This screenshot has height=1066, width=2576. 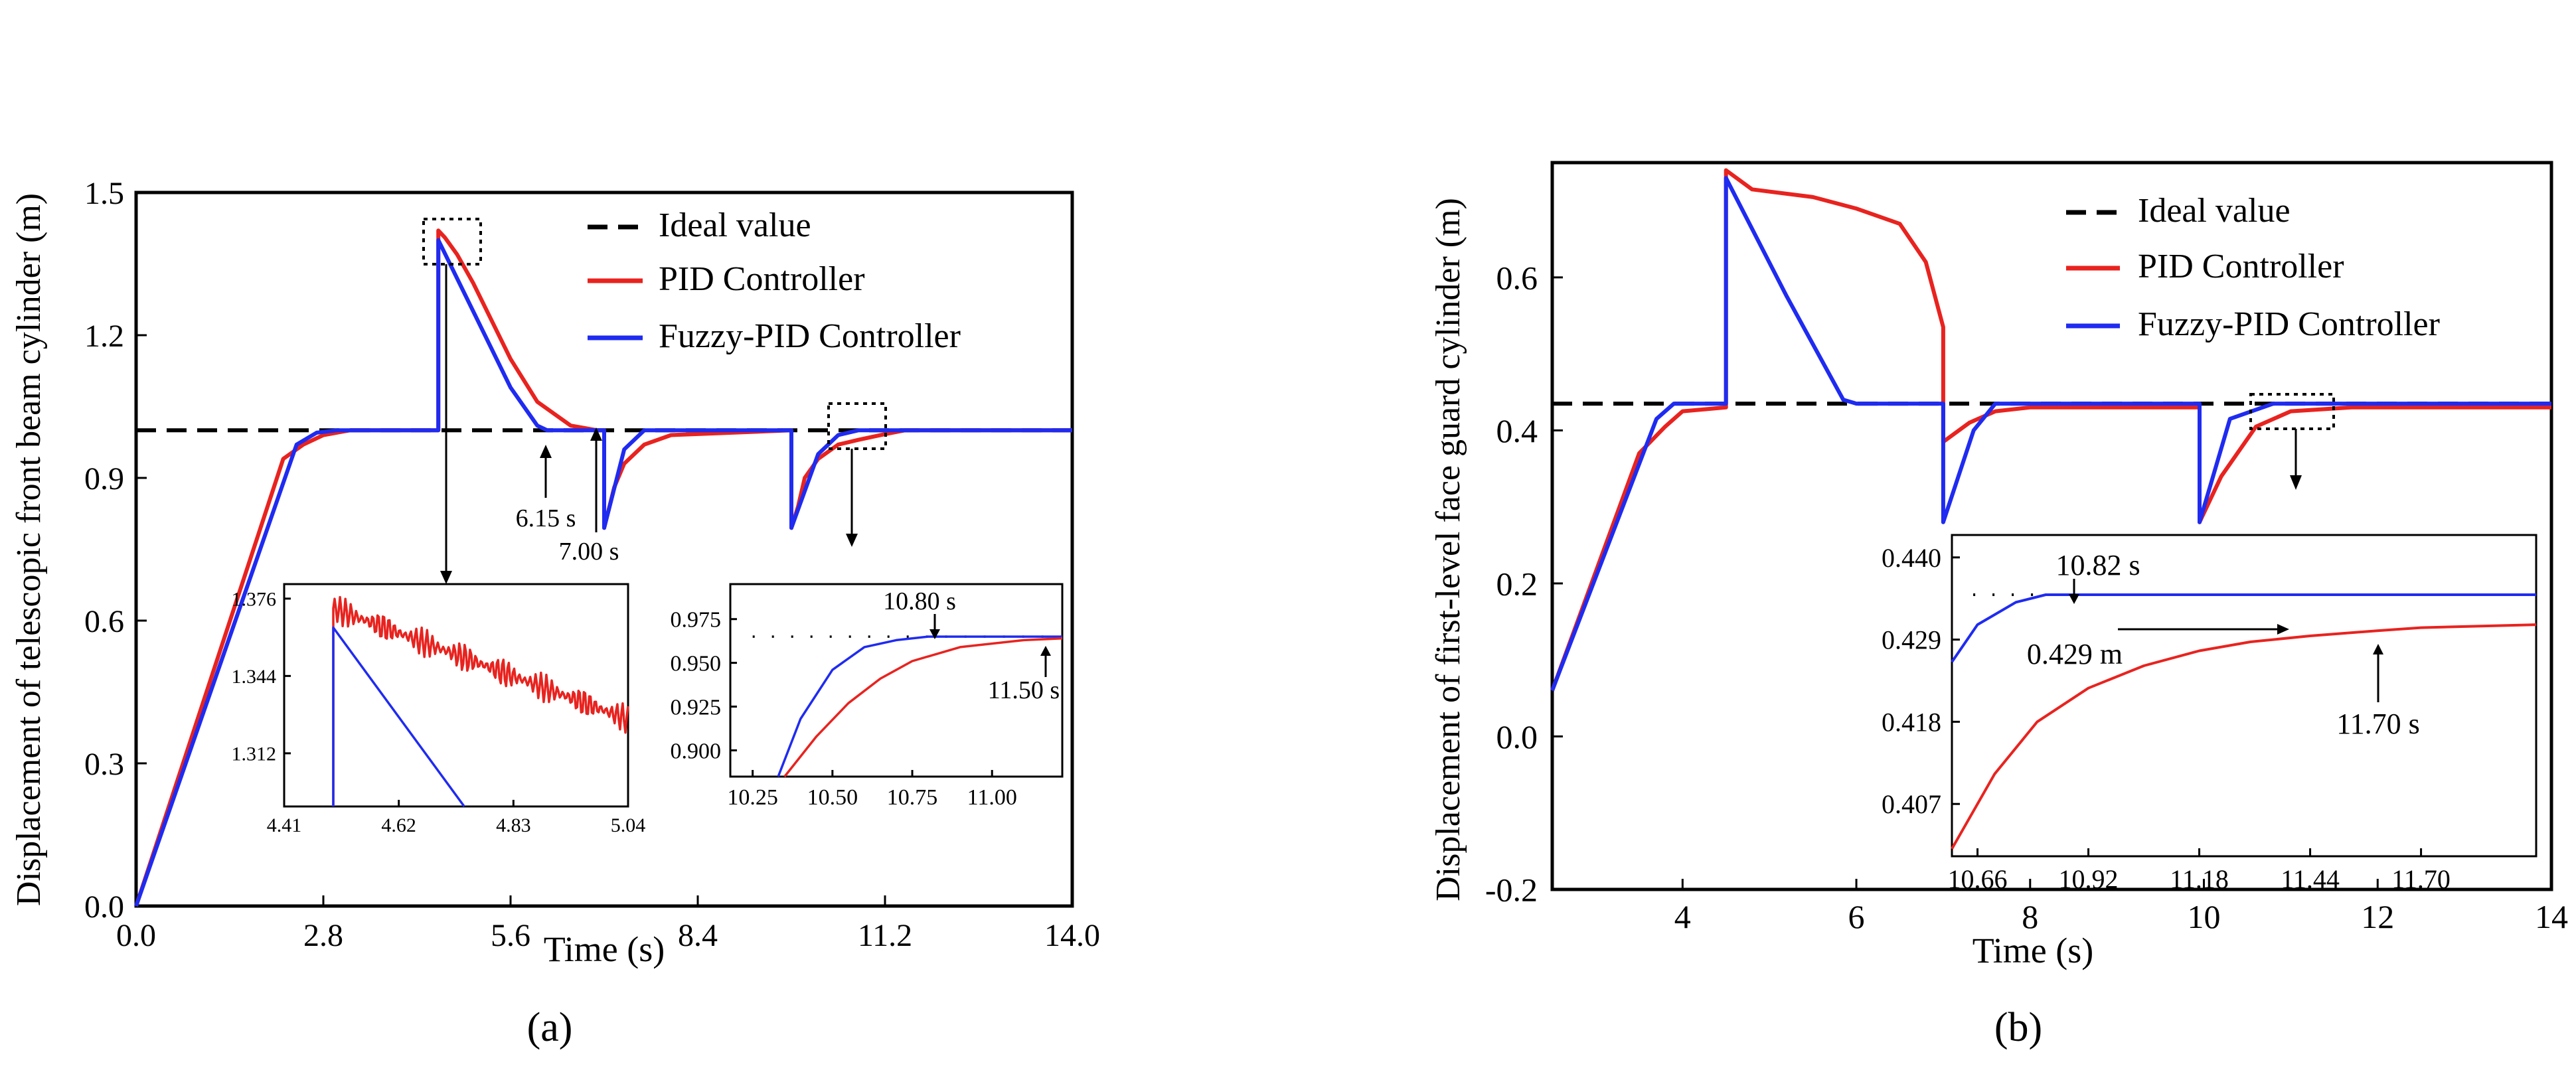 I want to click on panel-b-y-tick-label: 0.0, so click(x=1517, y=737).